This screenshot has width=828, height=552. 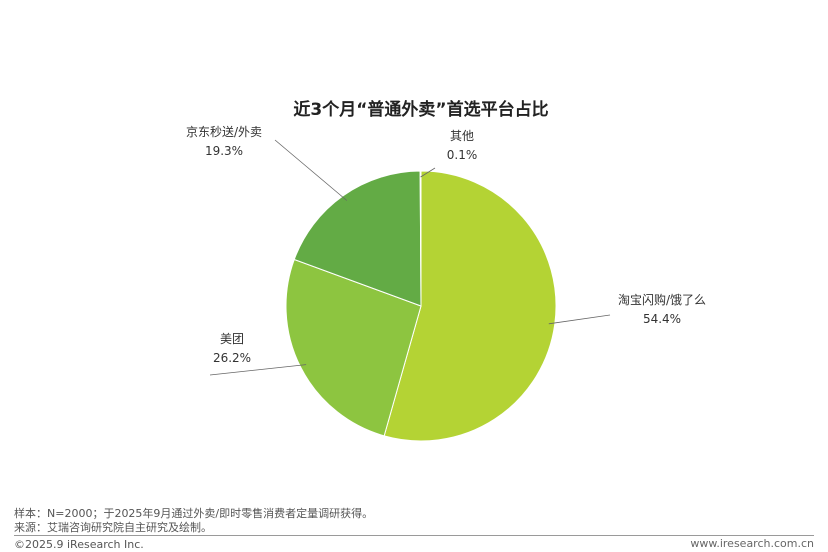 I want to click on source-note: 来源：艾瑞咨询研究院自主研究及绘制。, so click(x=113, y=527).